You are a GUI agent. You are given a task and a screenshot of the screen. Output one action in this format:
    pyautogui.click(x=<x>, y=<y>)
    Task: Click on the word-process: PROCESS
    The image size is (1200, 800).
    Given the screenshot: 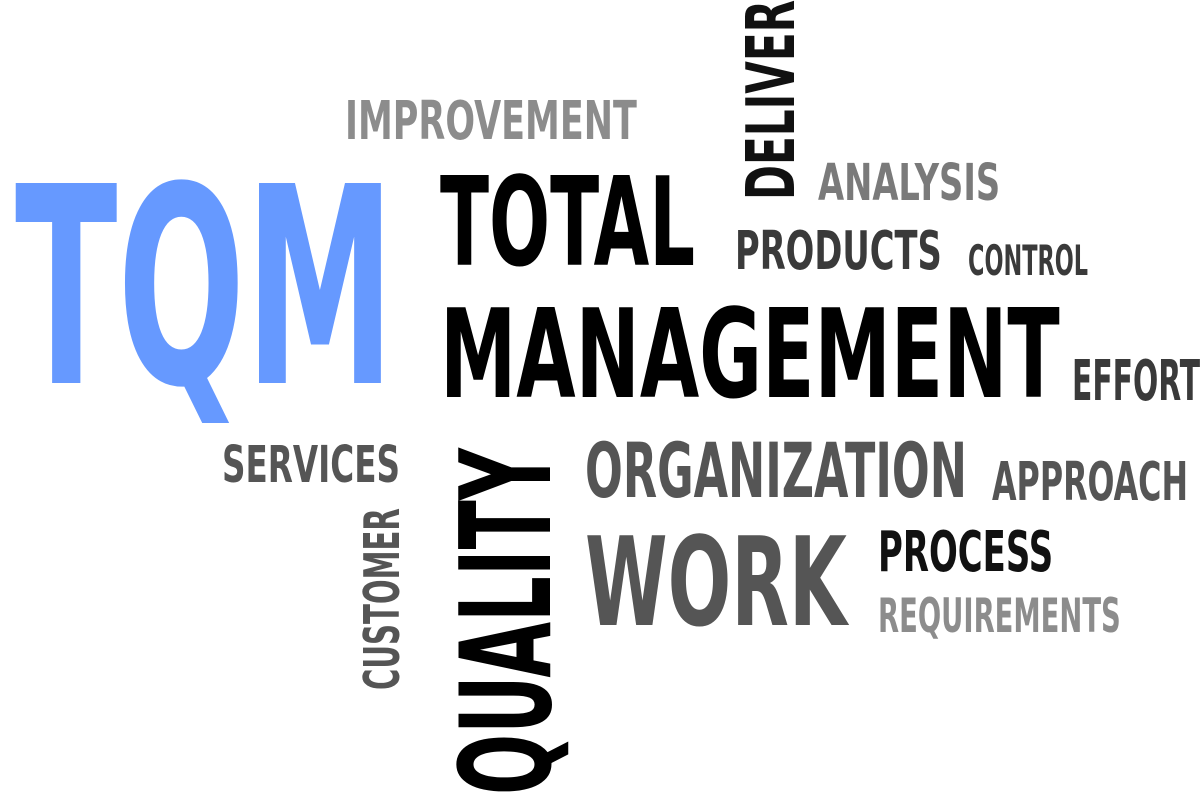 What is the action you would take?
    pyautogui.click(x=966, y=552)
    